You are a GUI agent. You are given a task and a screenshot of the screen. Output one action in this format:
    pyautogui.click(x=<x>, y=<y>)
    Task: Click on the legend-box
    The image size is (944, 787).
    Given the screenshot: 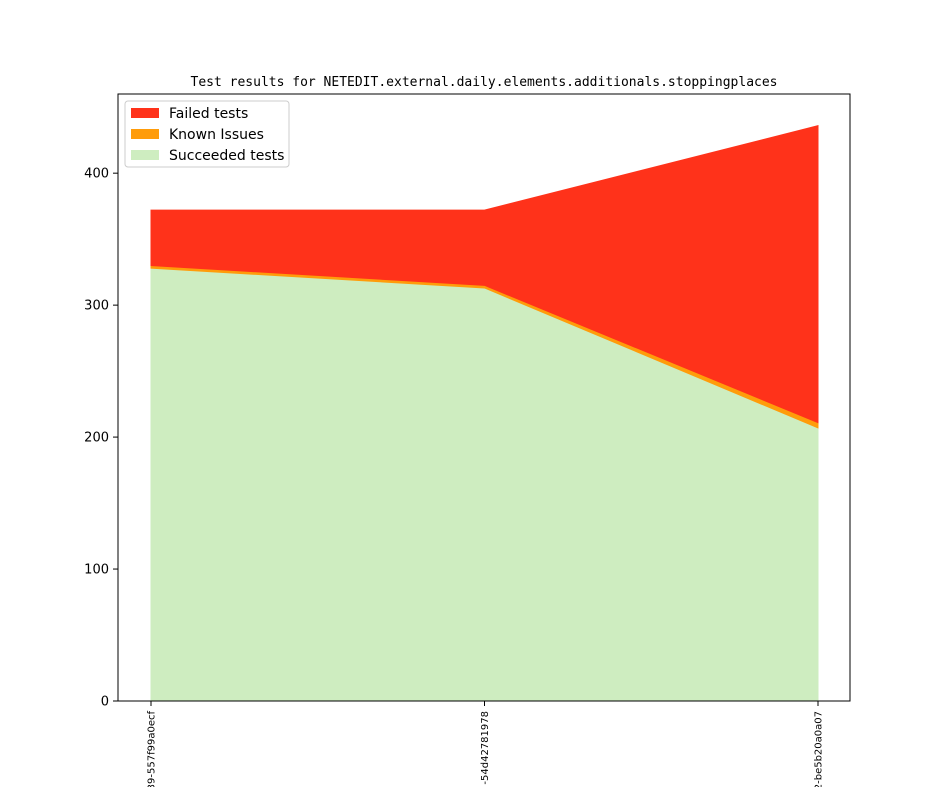 What is the action you would take?
    pyautogui.click(x=207, y=134)
    